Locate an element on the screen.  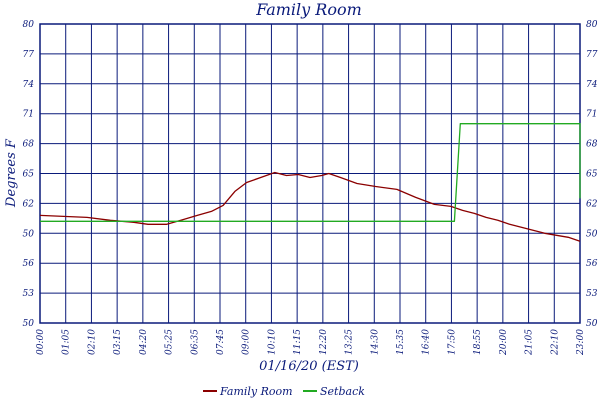
y-tick-label-right: 71 is located at coordinates (591, 115).